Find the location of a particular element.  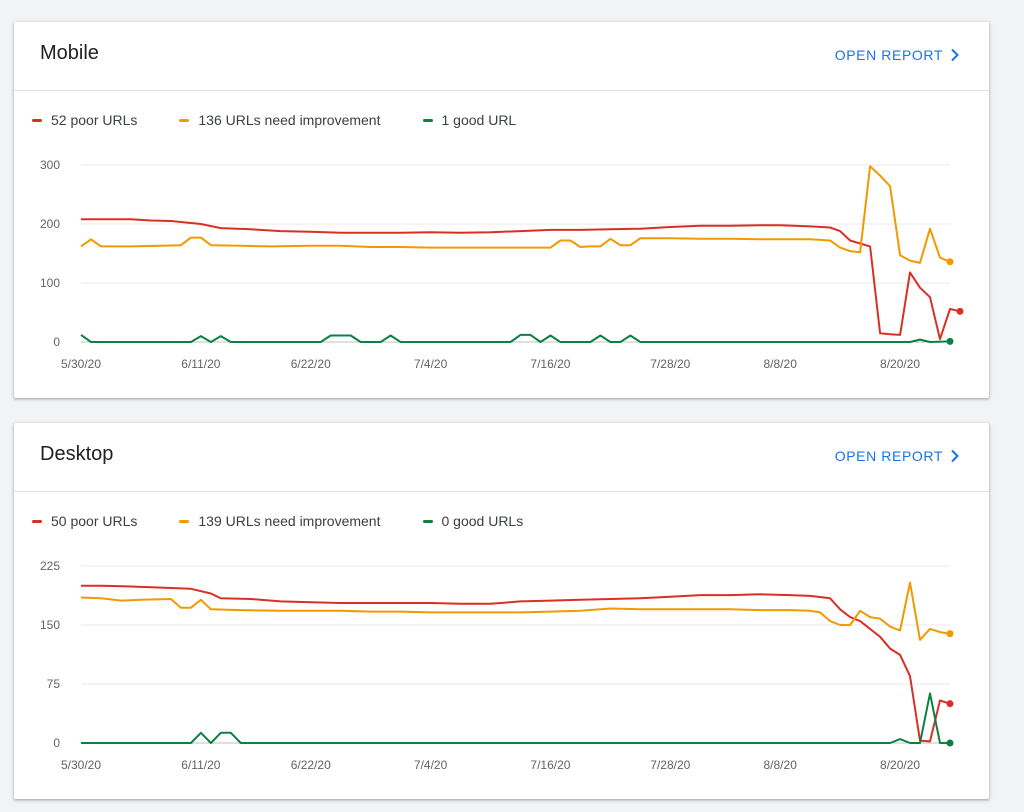

legend-item-poor: 50 poor URLs is located at coordinates (84, 521).